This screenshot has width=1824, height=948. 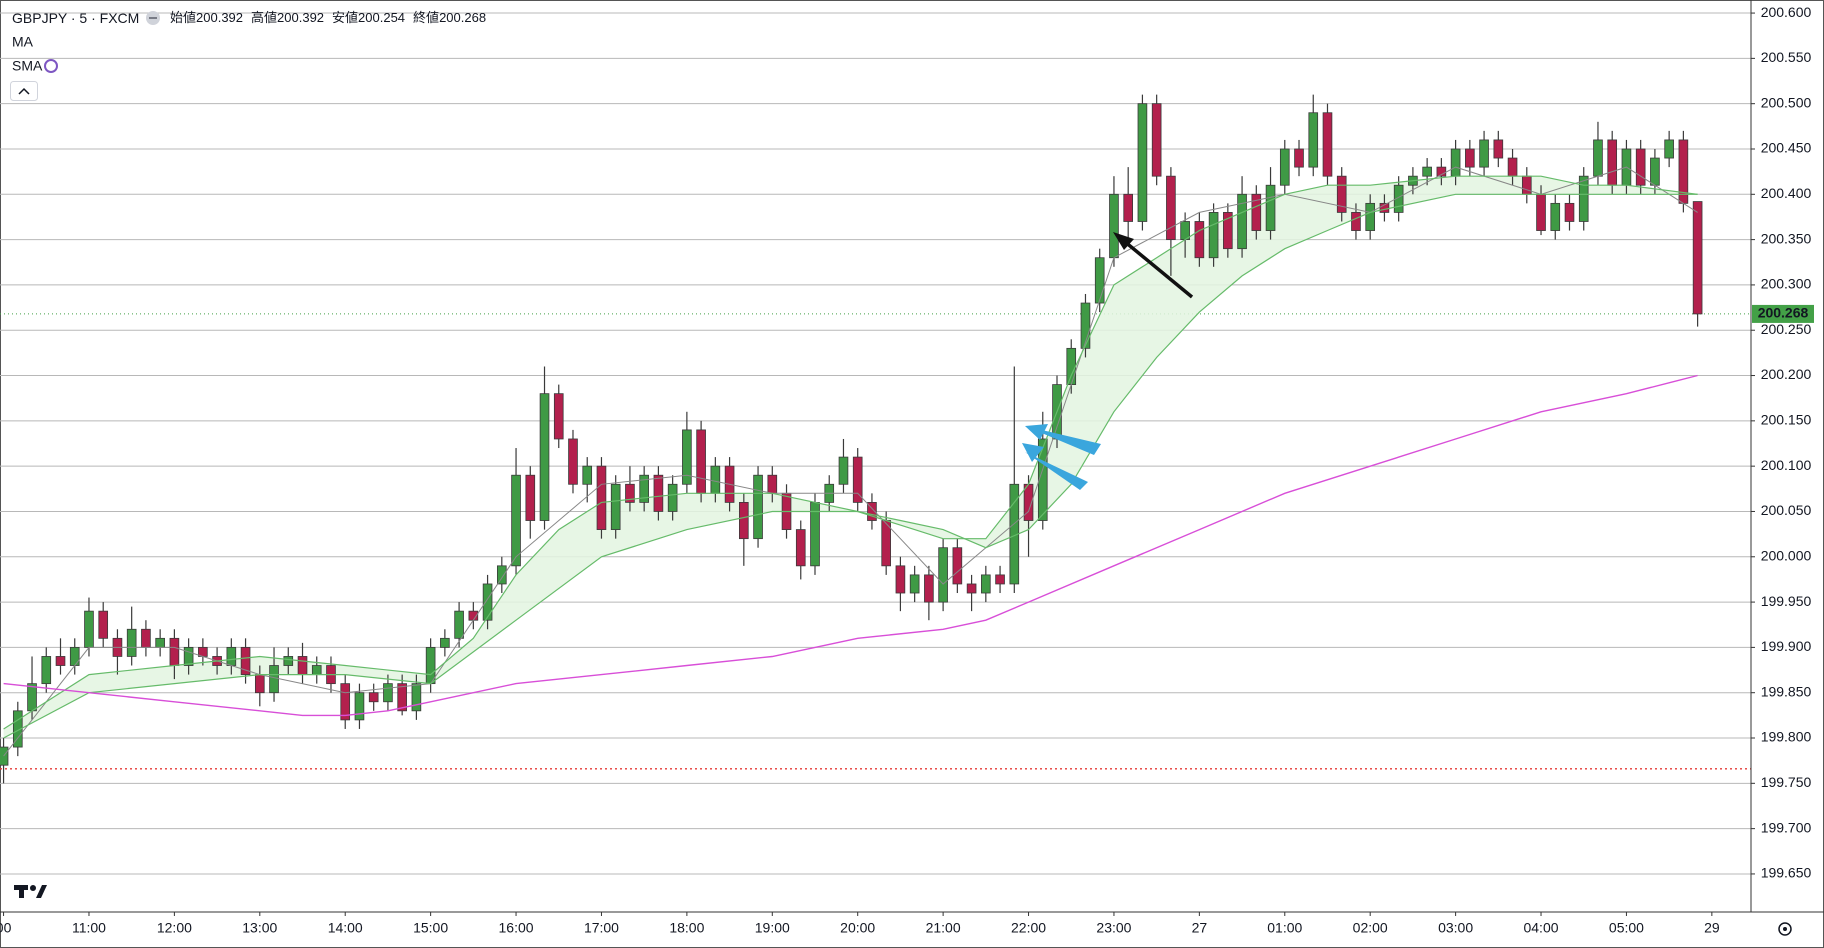 I want to click on x-tick-label: 18:00, so click(x=686, y=928).